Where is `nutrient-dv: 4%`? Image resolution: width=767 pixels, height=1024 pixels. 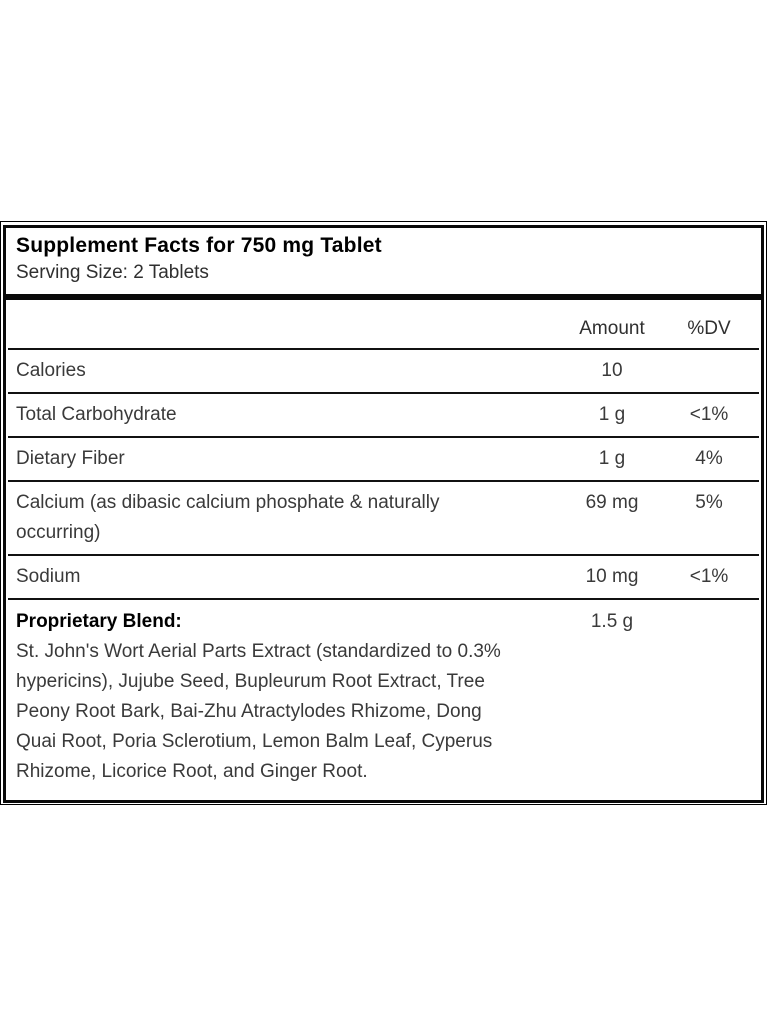 nutrient-dv: 4% is located at coordinates (709, 458).